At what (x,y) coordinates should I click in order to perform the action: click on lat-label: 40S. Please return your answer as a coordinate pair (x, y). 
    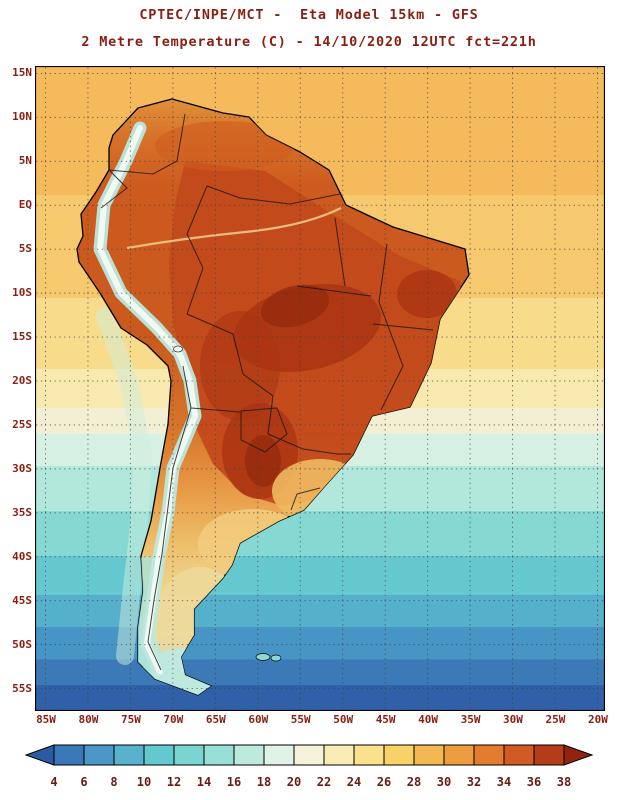
    Looking at the image, I should click on (22, 556).